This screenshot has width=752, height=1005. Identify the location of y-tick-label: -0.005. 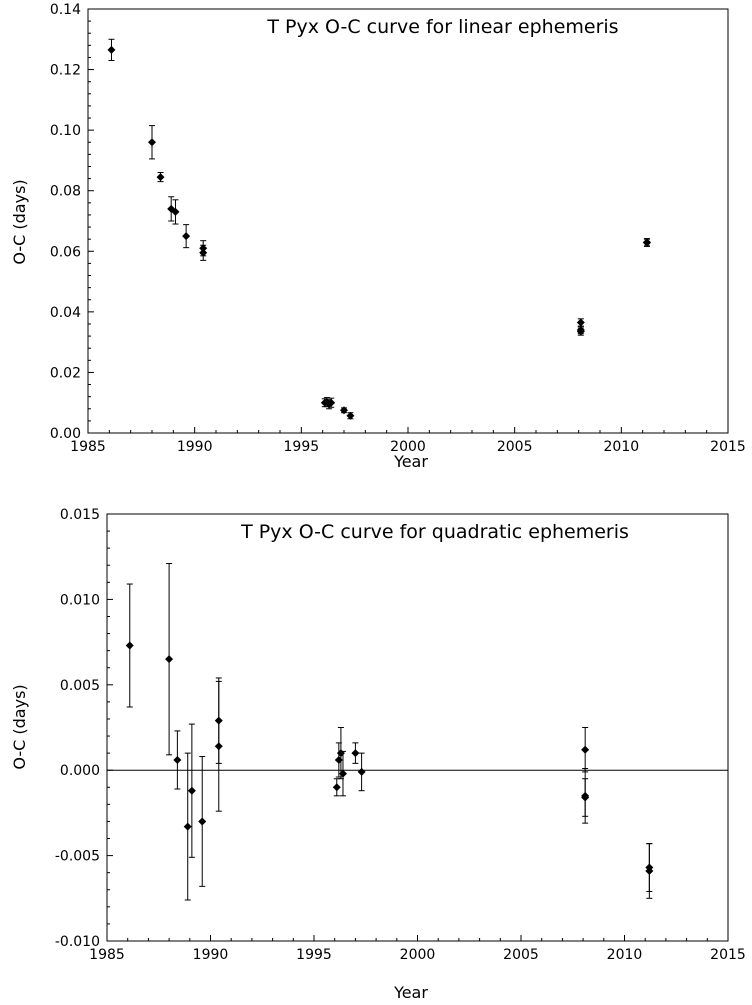
(77, 857).